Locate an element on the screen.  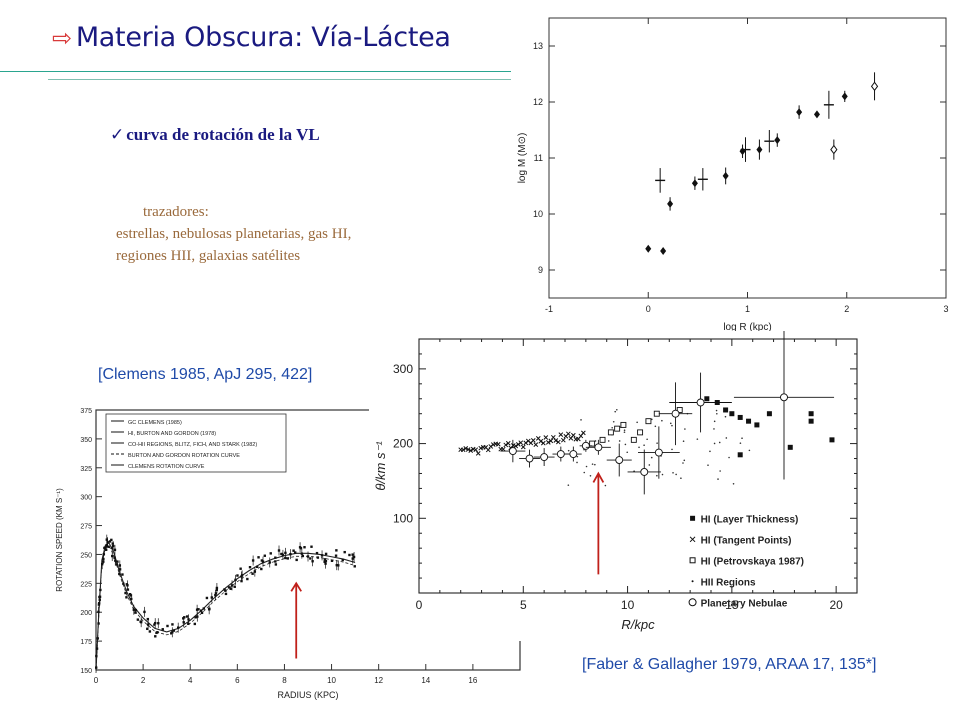
mass-x-tick-label: 3 is located at coordinates (945, 309).